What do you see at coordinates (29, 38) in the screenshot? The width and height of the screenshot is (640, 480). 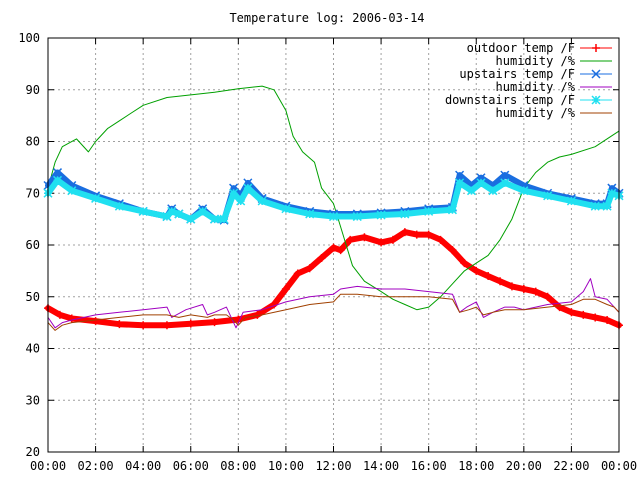 I see `y-tick-label: 100` at bounding box center [29, 38].